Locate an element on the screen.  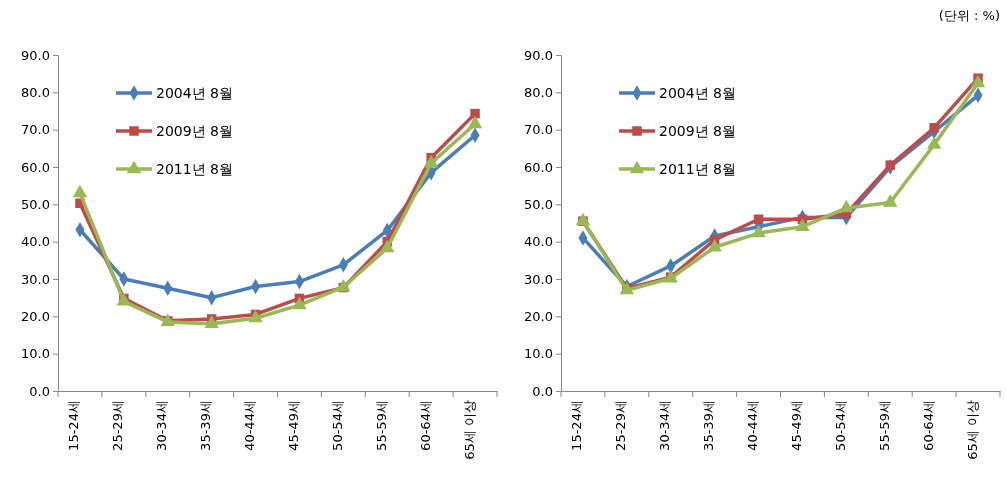
text: (단위 : %) is located at coordinates (969, 15).